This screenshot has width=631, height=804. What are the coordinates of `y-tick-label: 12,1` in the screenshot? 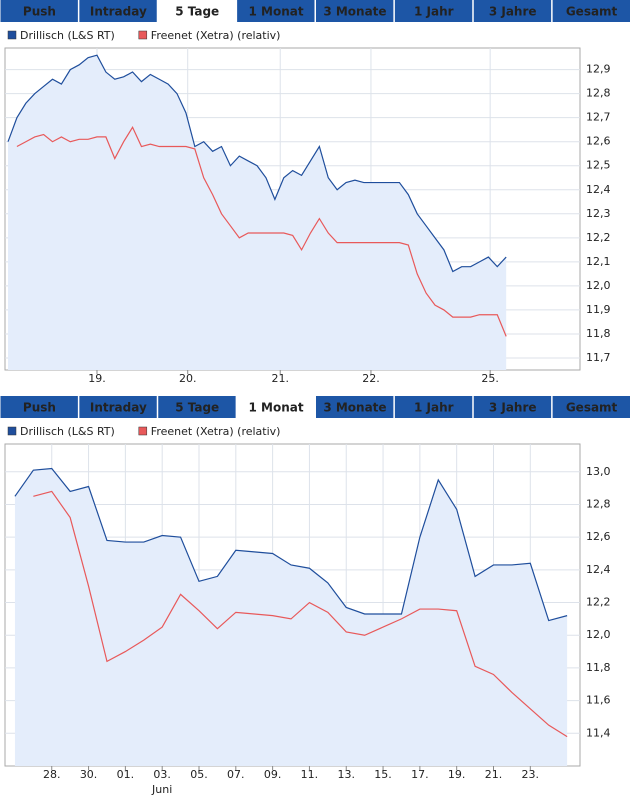 It's located at (598, 261).